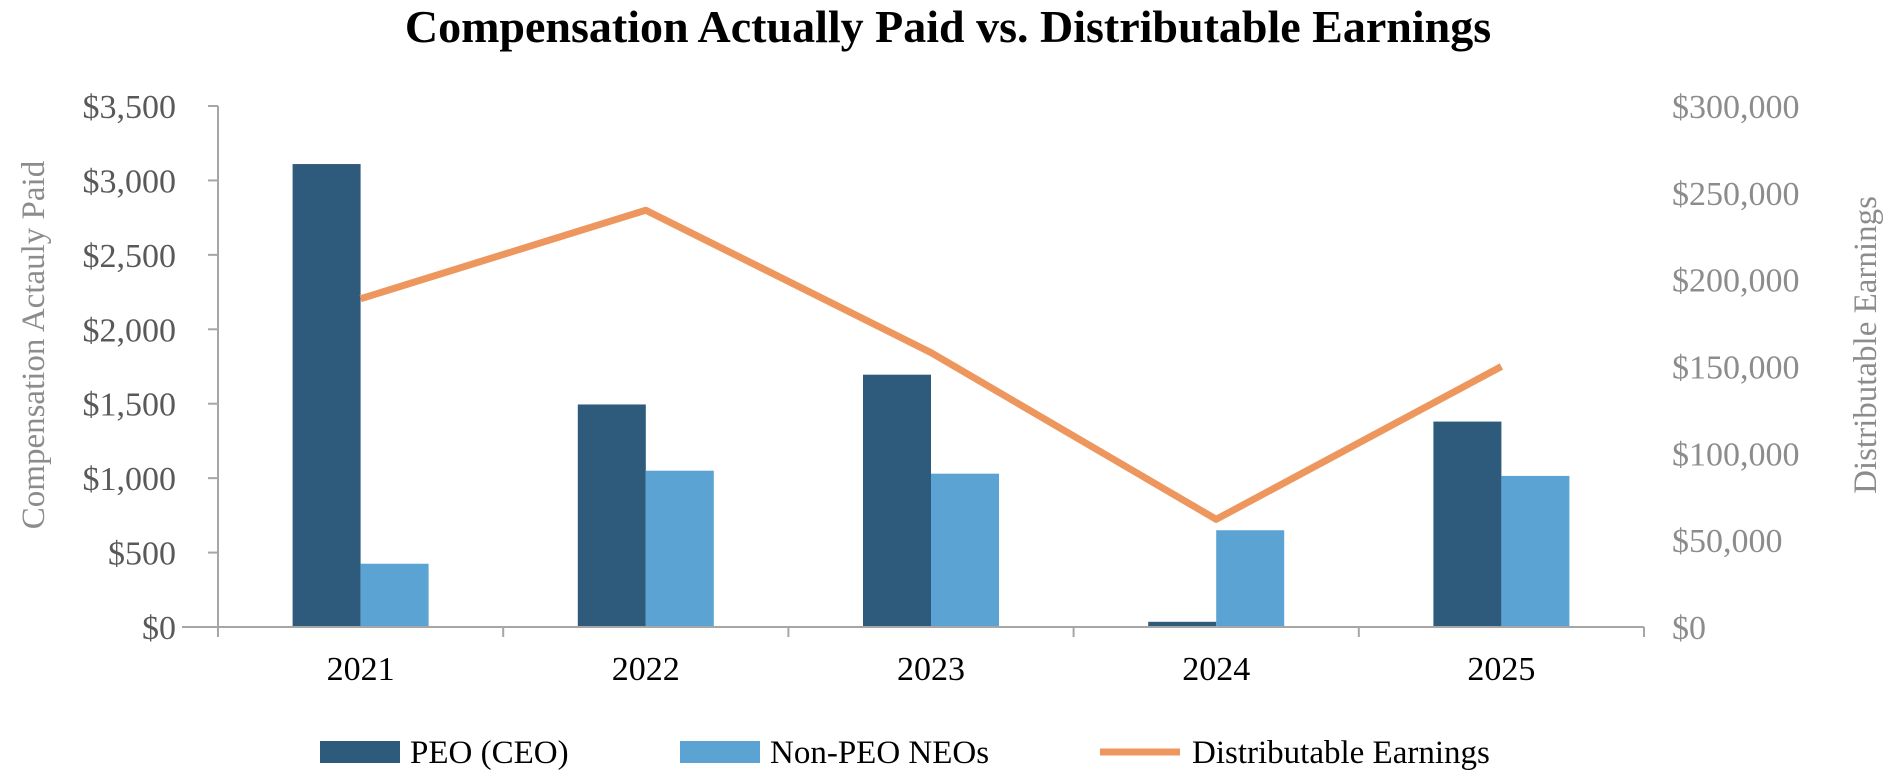  Describe the element at coordinates (1501, 669) in the screenshot. I see `x-axis-label-2025: 2025` at that location.